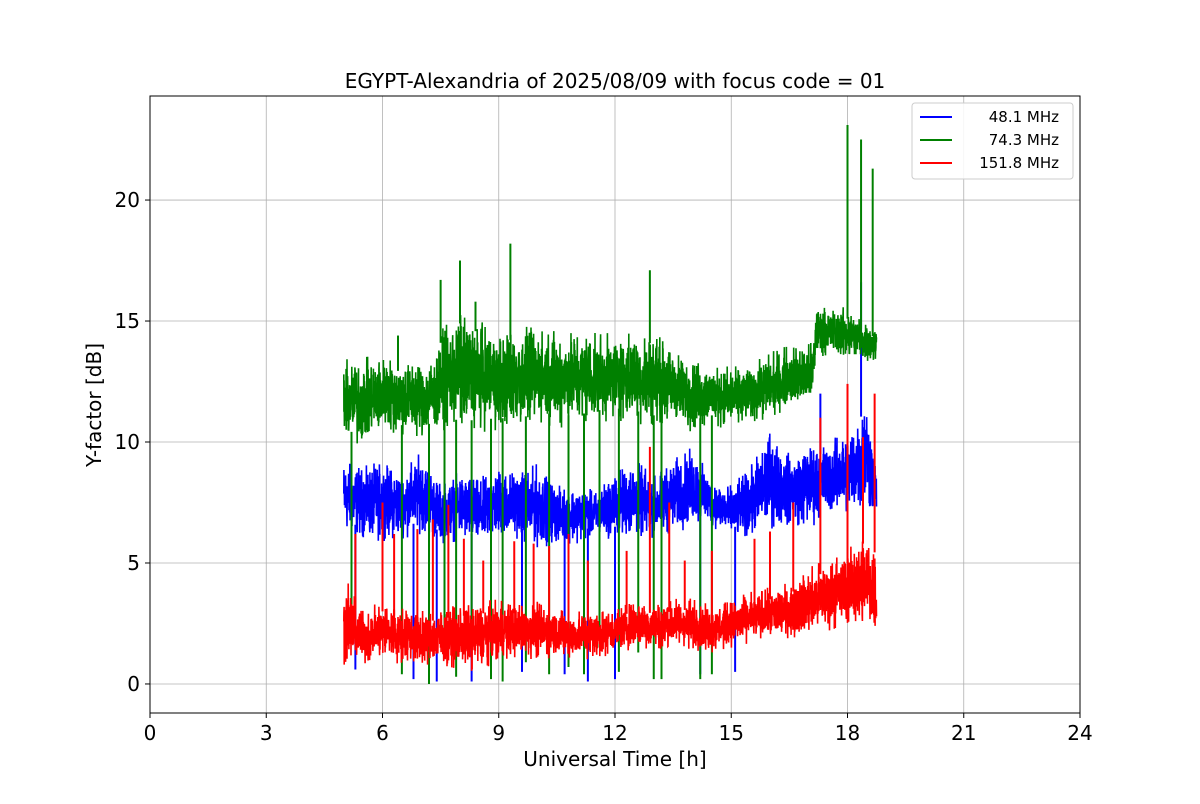  What do you see at coordinates (94, 405) in the screenshot?
I see `y-axis-label: Y-factor [dB]` at bounding box center [94, 405].